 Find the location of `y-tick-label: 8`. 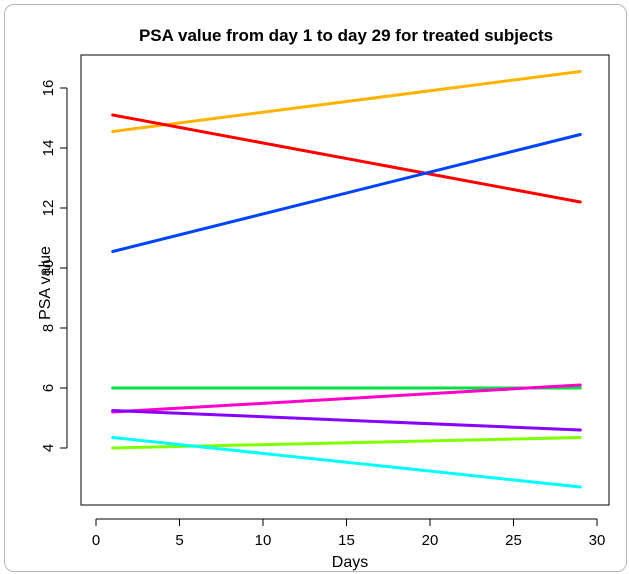

y-tick-label: 8 is located at coordinates (48, 328).